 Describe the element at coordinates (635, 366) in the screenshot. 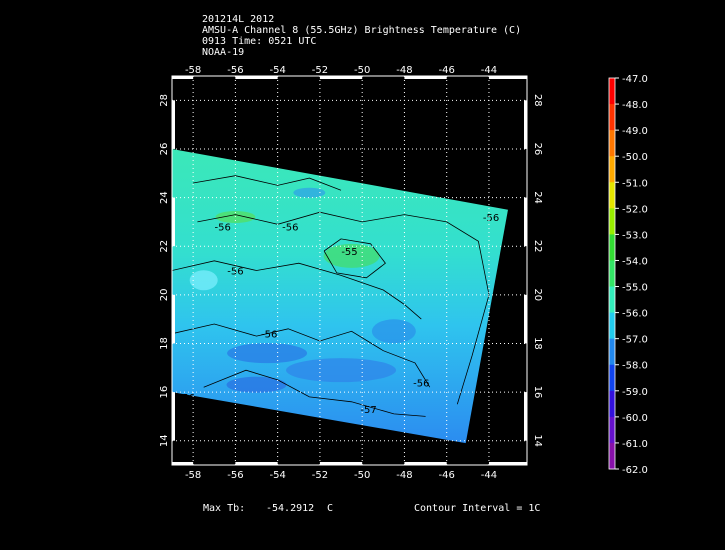

I see `colorbar-label: -58.0` at that location.